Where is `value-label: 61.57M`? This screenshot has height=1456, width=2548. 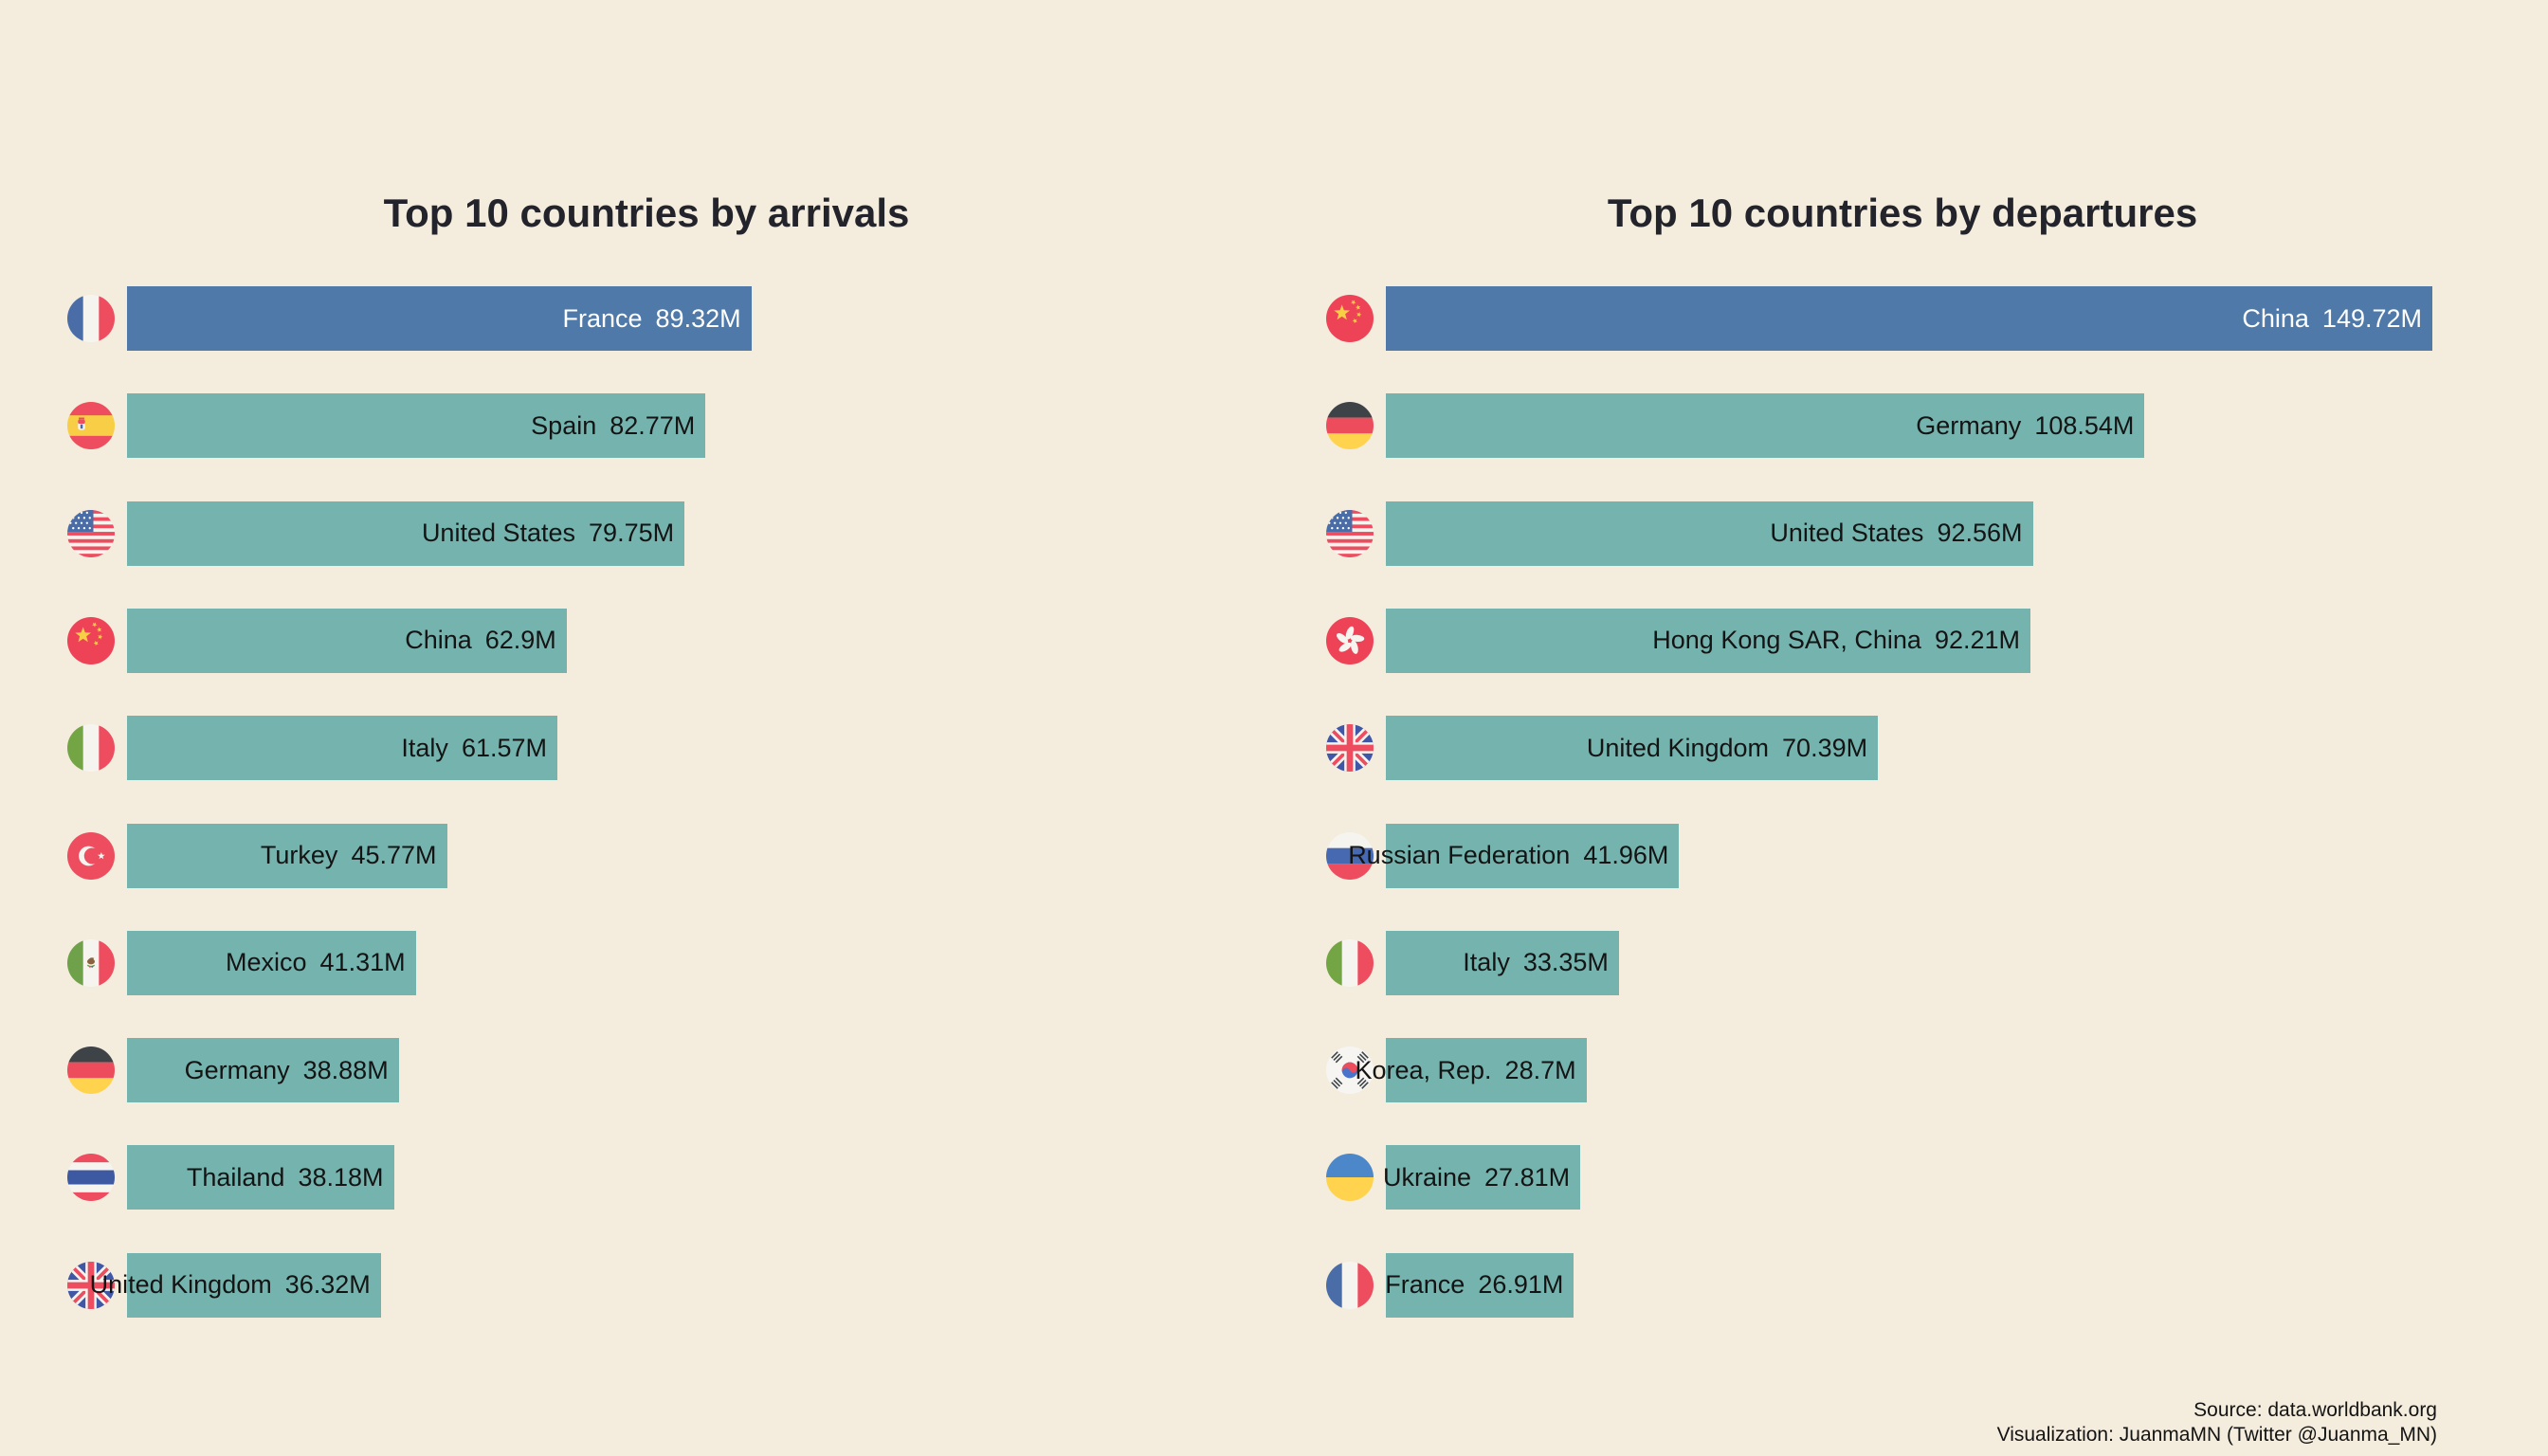
value-label: 61.57M is located at coordinates (504, 747).